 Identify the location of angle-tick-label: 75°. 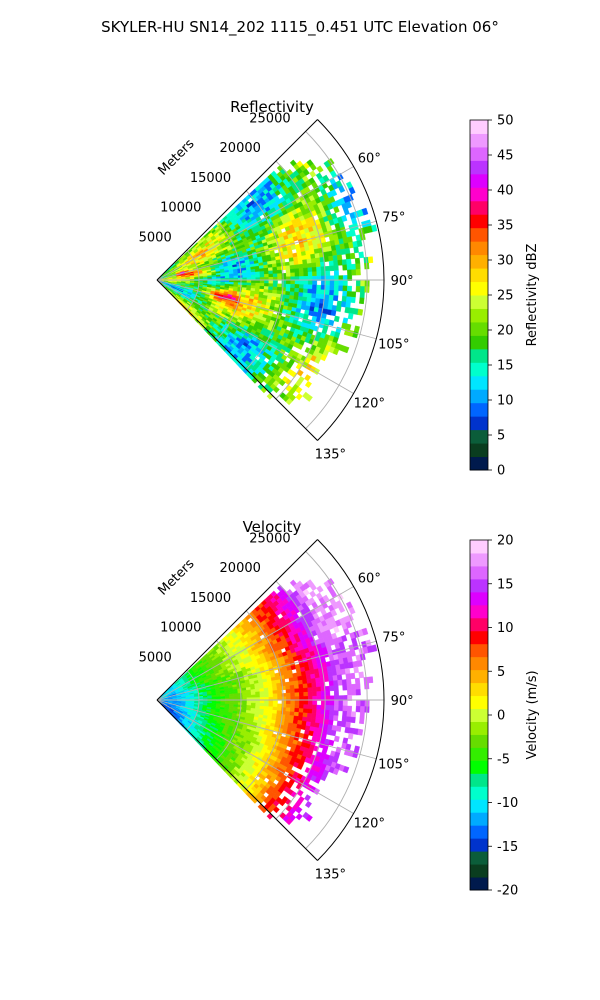
(393, 218).